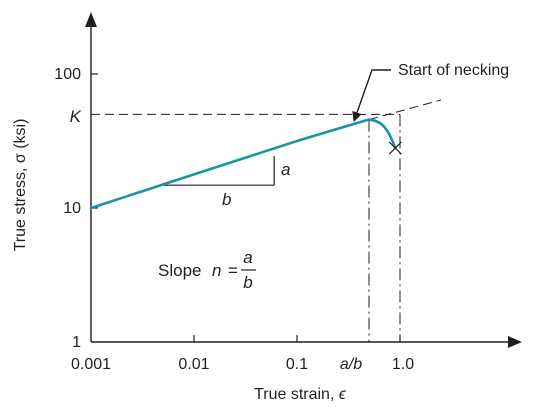 The image size is (553, 409). What do you see at coordinates (216, 270) in the screenshot?
I see `slope-variable: n` at bounding box center [216, 270].